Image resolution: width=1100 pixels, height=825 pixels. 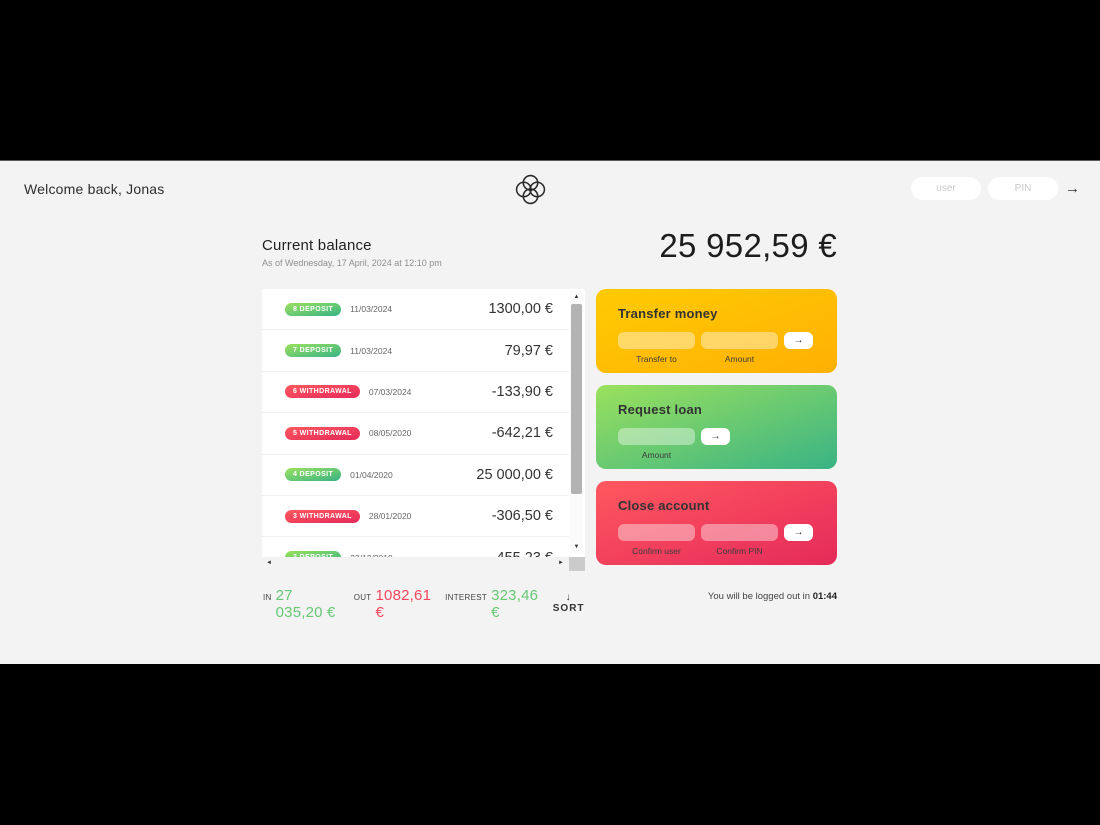 I want to click on close-user-input, so click(x=656, y=532).